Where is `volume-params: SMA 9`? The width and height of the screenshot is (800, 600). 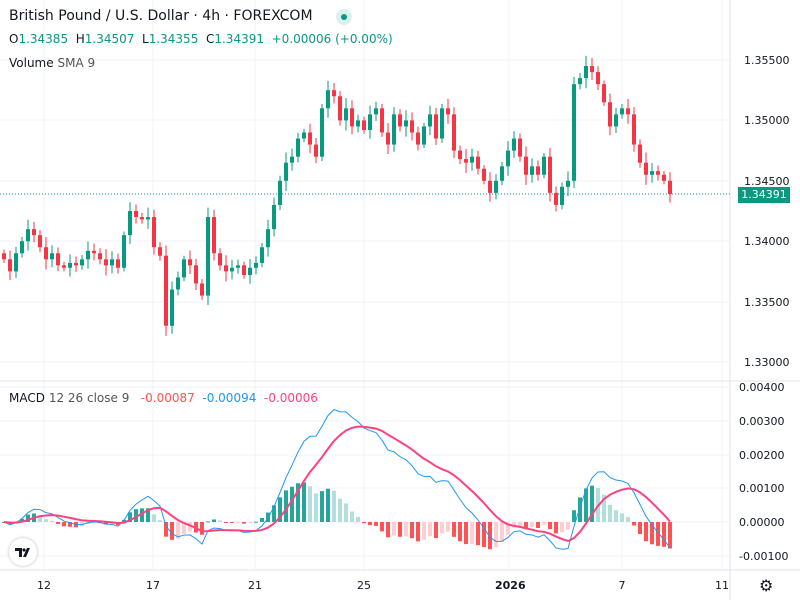 volume-params: SMA 9 is located at coordinates (76, 63).